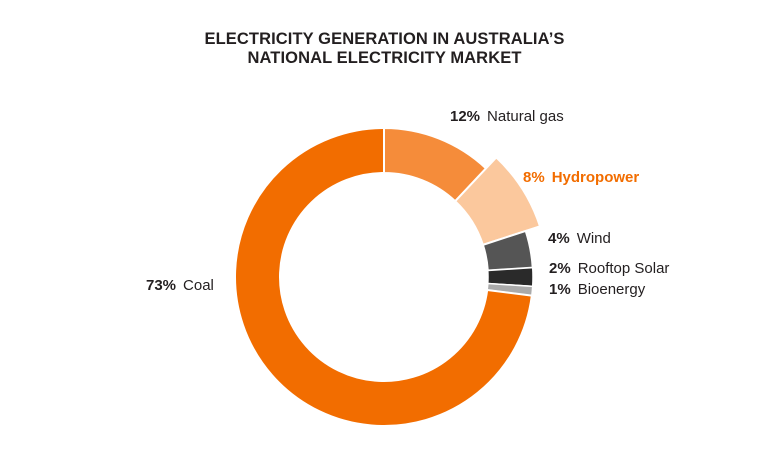  What do you see at coordinates (525, 116) in the screenshot?
I see `slice-category-natural-gas: Natural gas` at bounding box center [525, 116].